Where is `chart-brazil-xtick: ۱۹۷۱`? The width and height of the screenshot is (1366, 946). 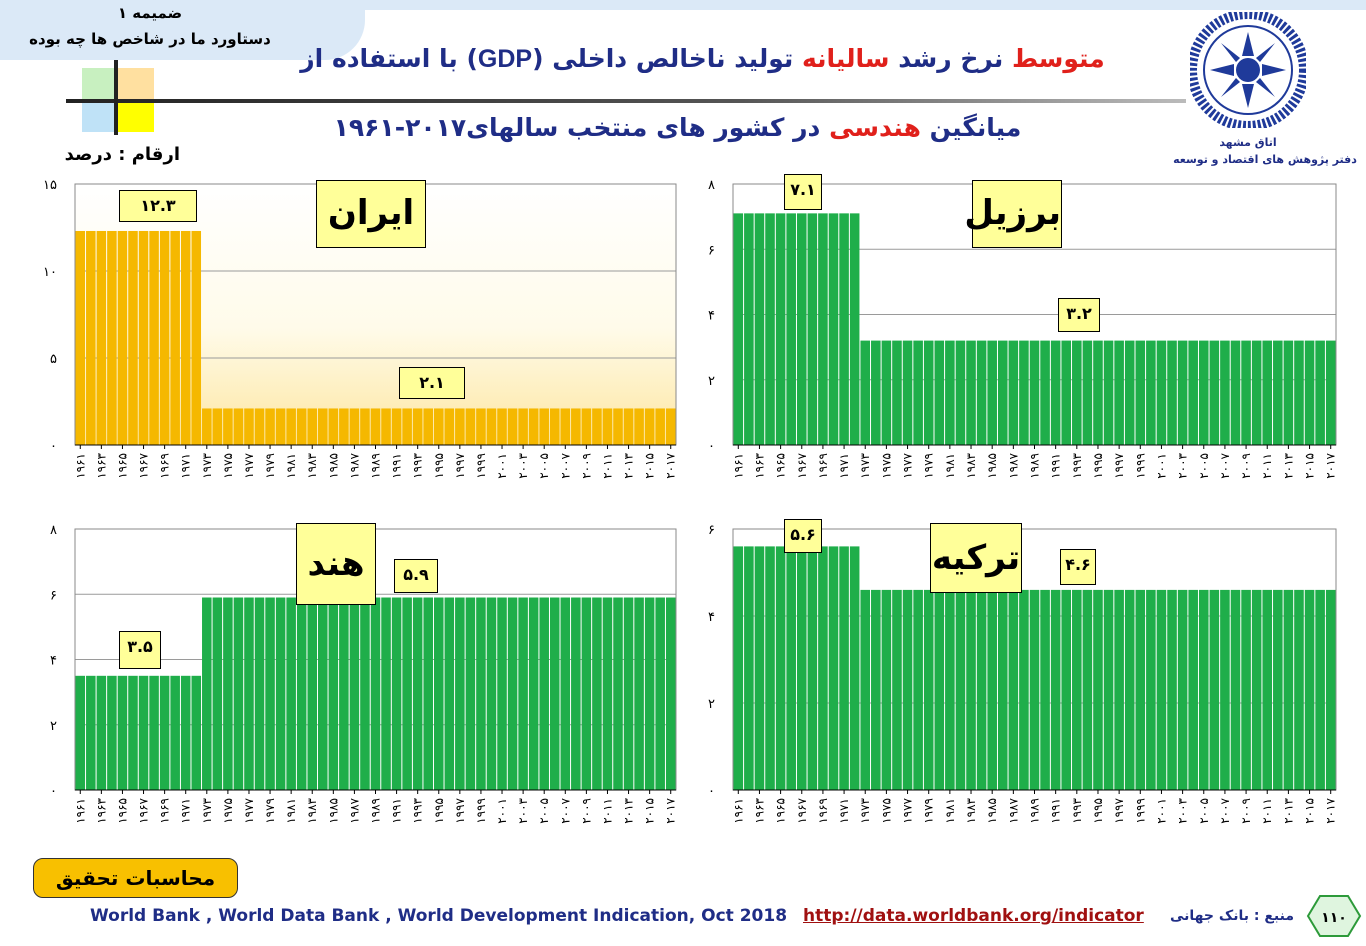
chart-brazil-xtick: ۱۹۷۱ is located at coordinates (844, 466).